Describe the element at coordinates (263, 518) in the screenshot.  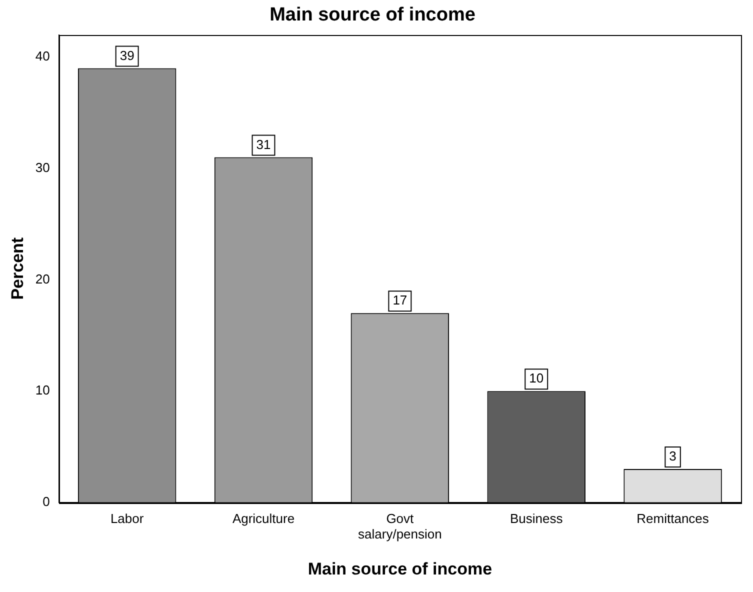
I see `x-tick-label: Agriculture` at that location.